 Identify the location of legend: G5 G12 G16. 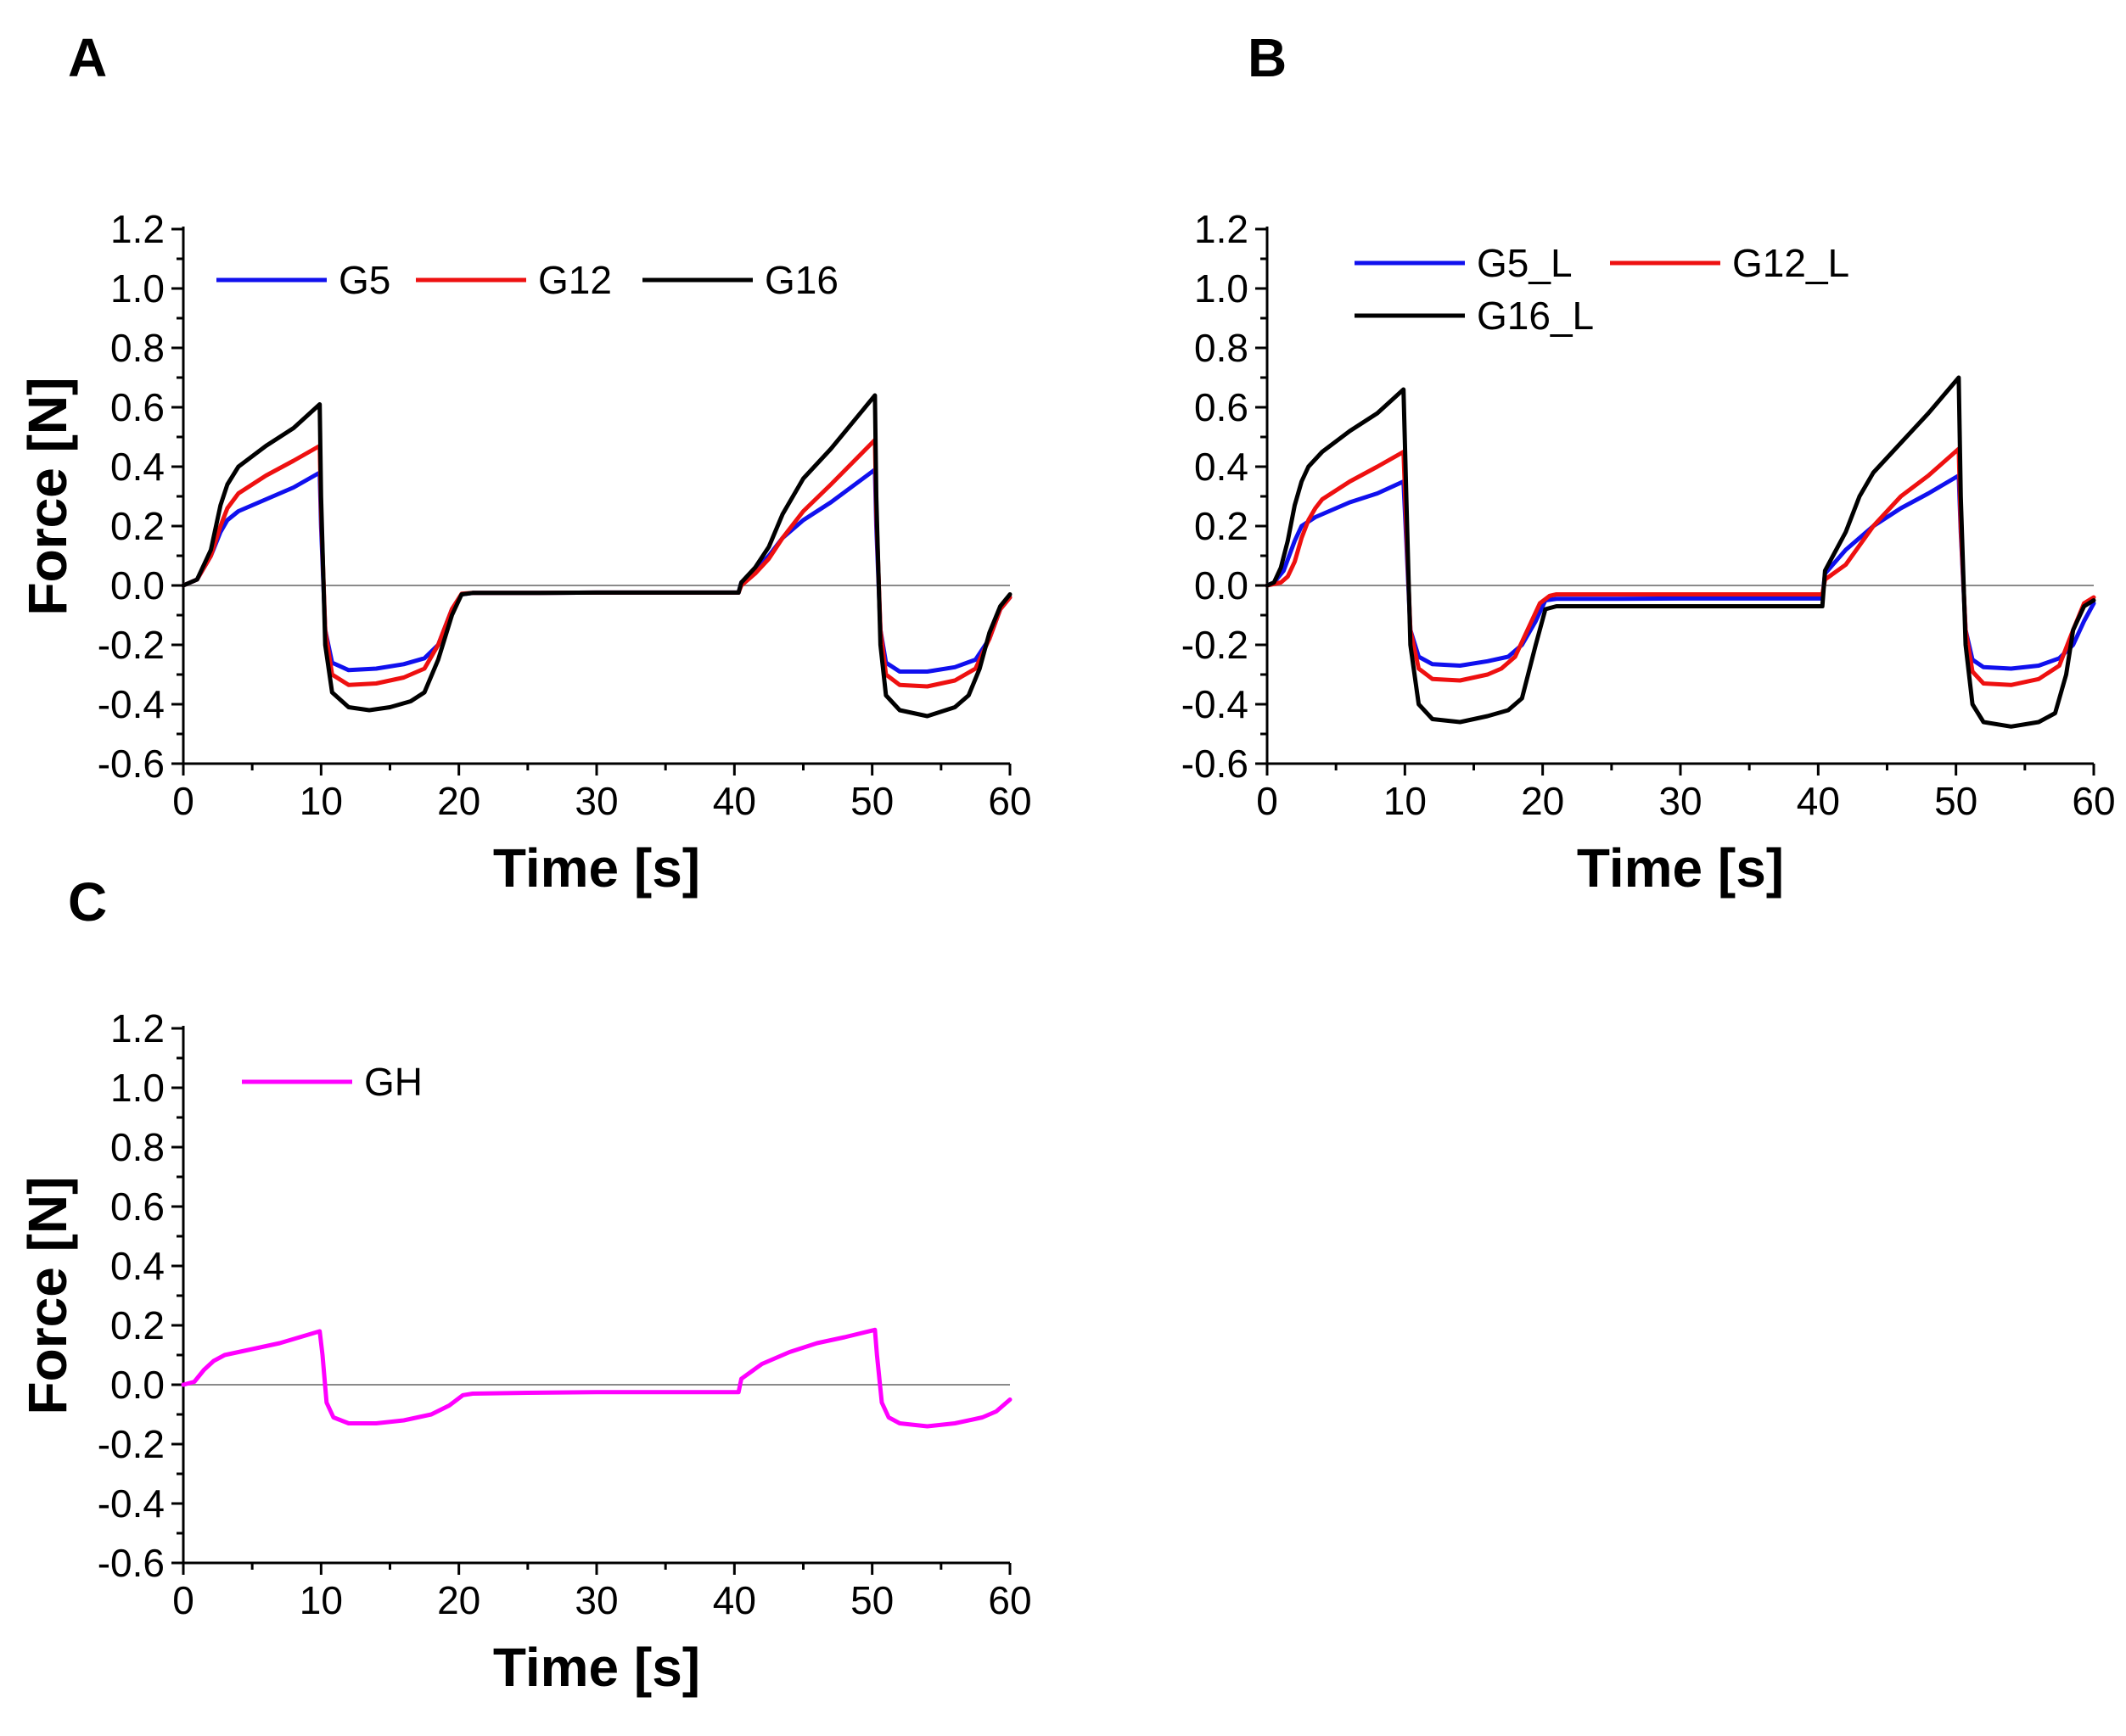
(527, 280).